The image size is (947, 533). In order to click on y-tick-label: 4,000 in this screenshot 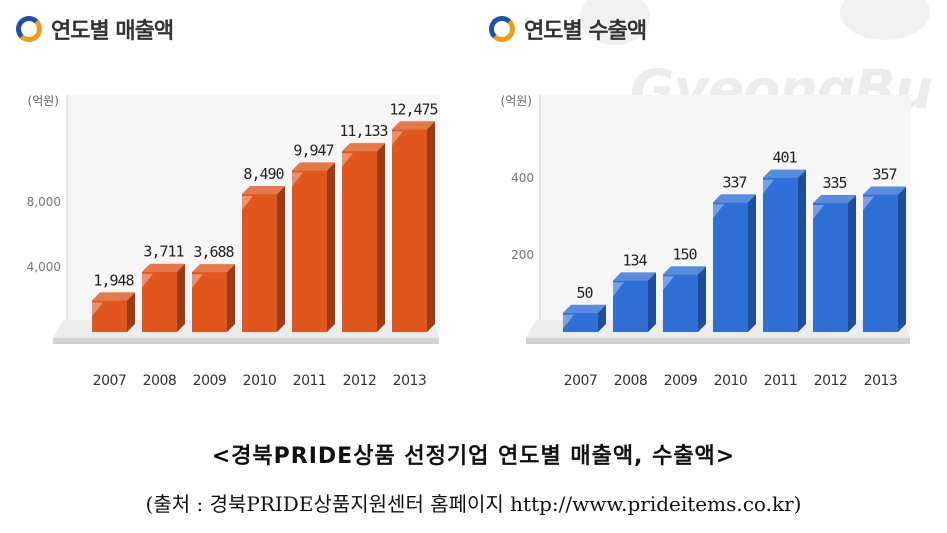, I will do `click(44, 267)`.